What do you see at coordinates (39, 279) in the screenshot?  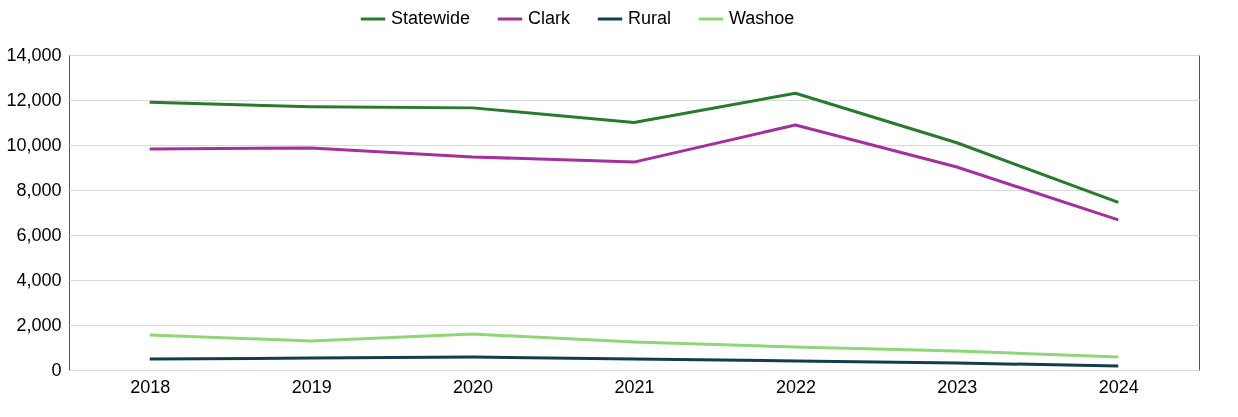 I see `y-tick-label: 4,000` at bounding box center [39, 279].